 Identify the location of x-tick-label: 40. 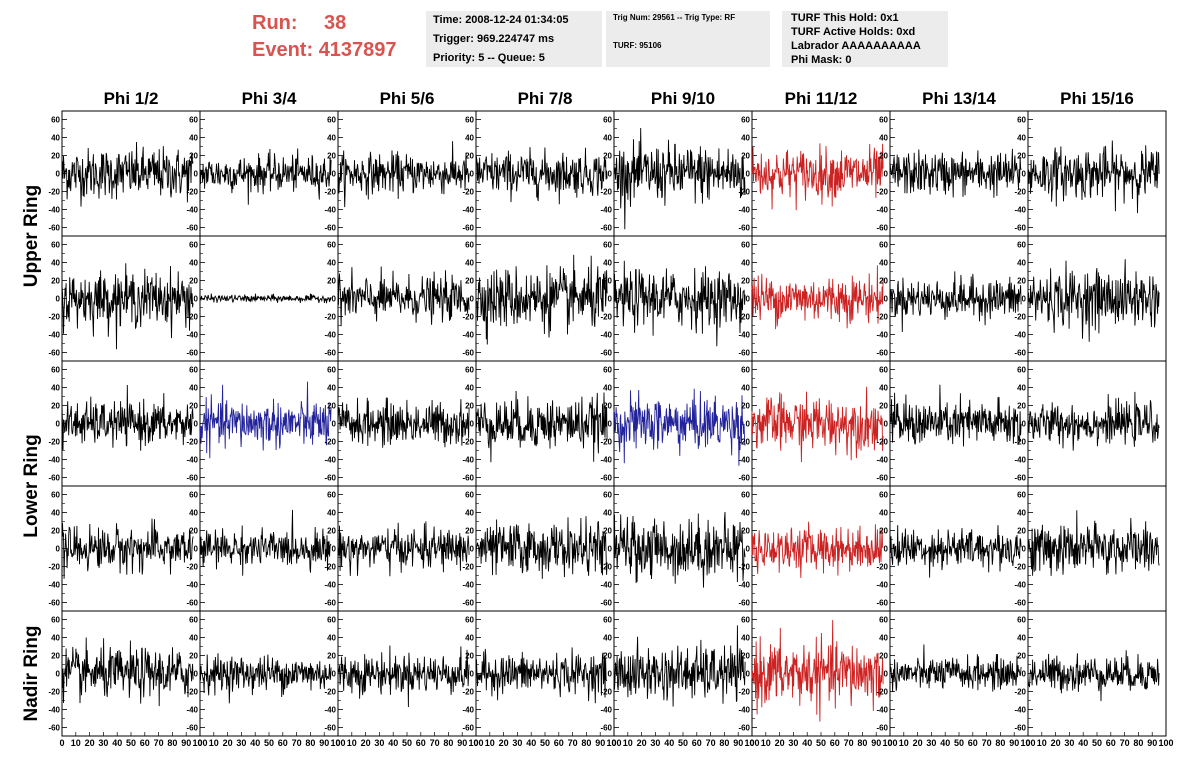
(1083, 743).